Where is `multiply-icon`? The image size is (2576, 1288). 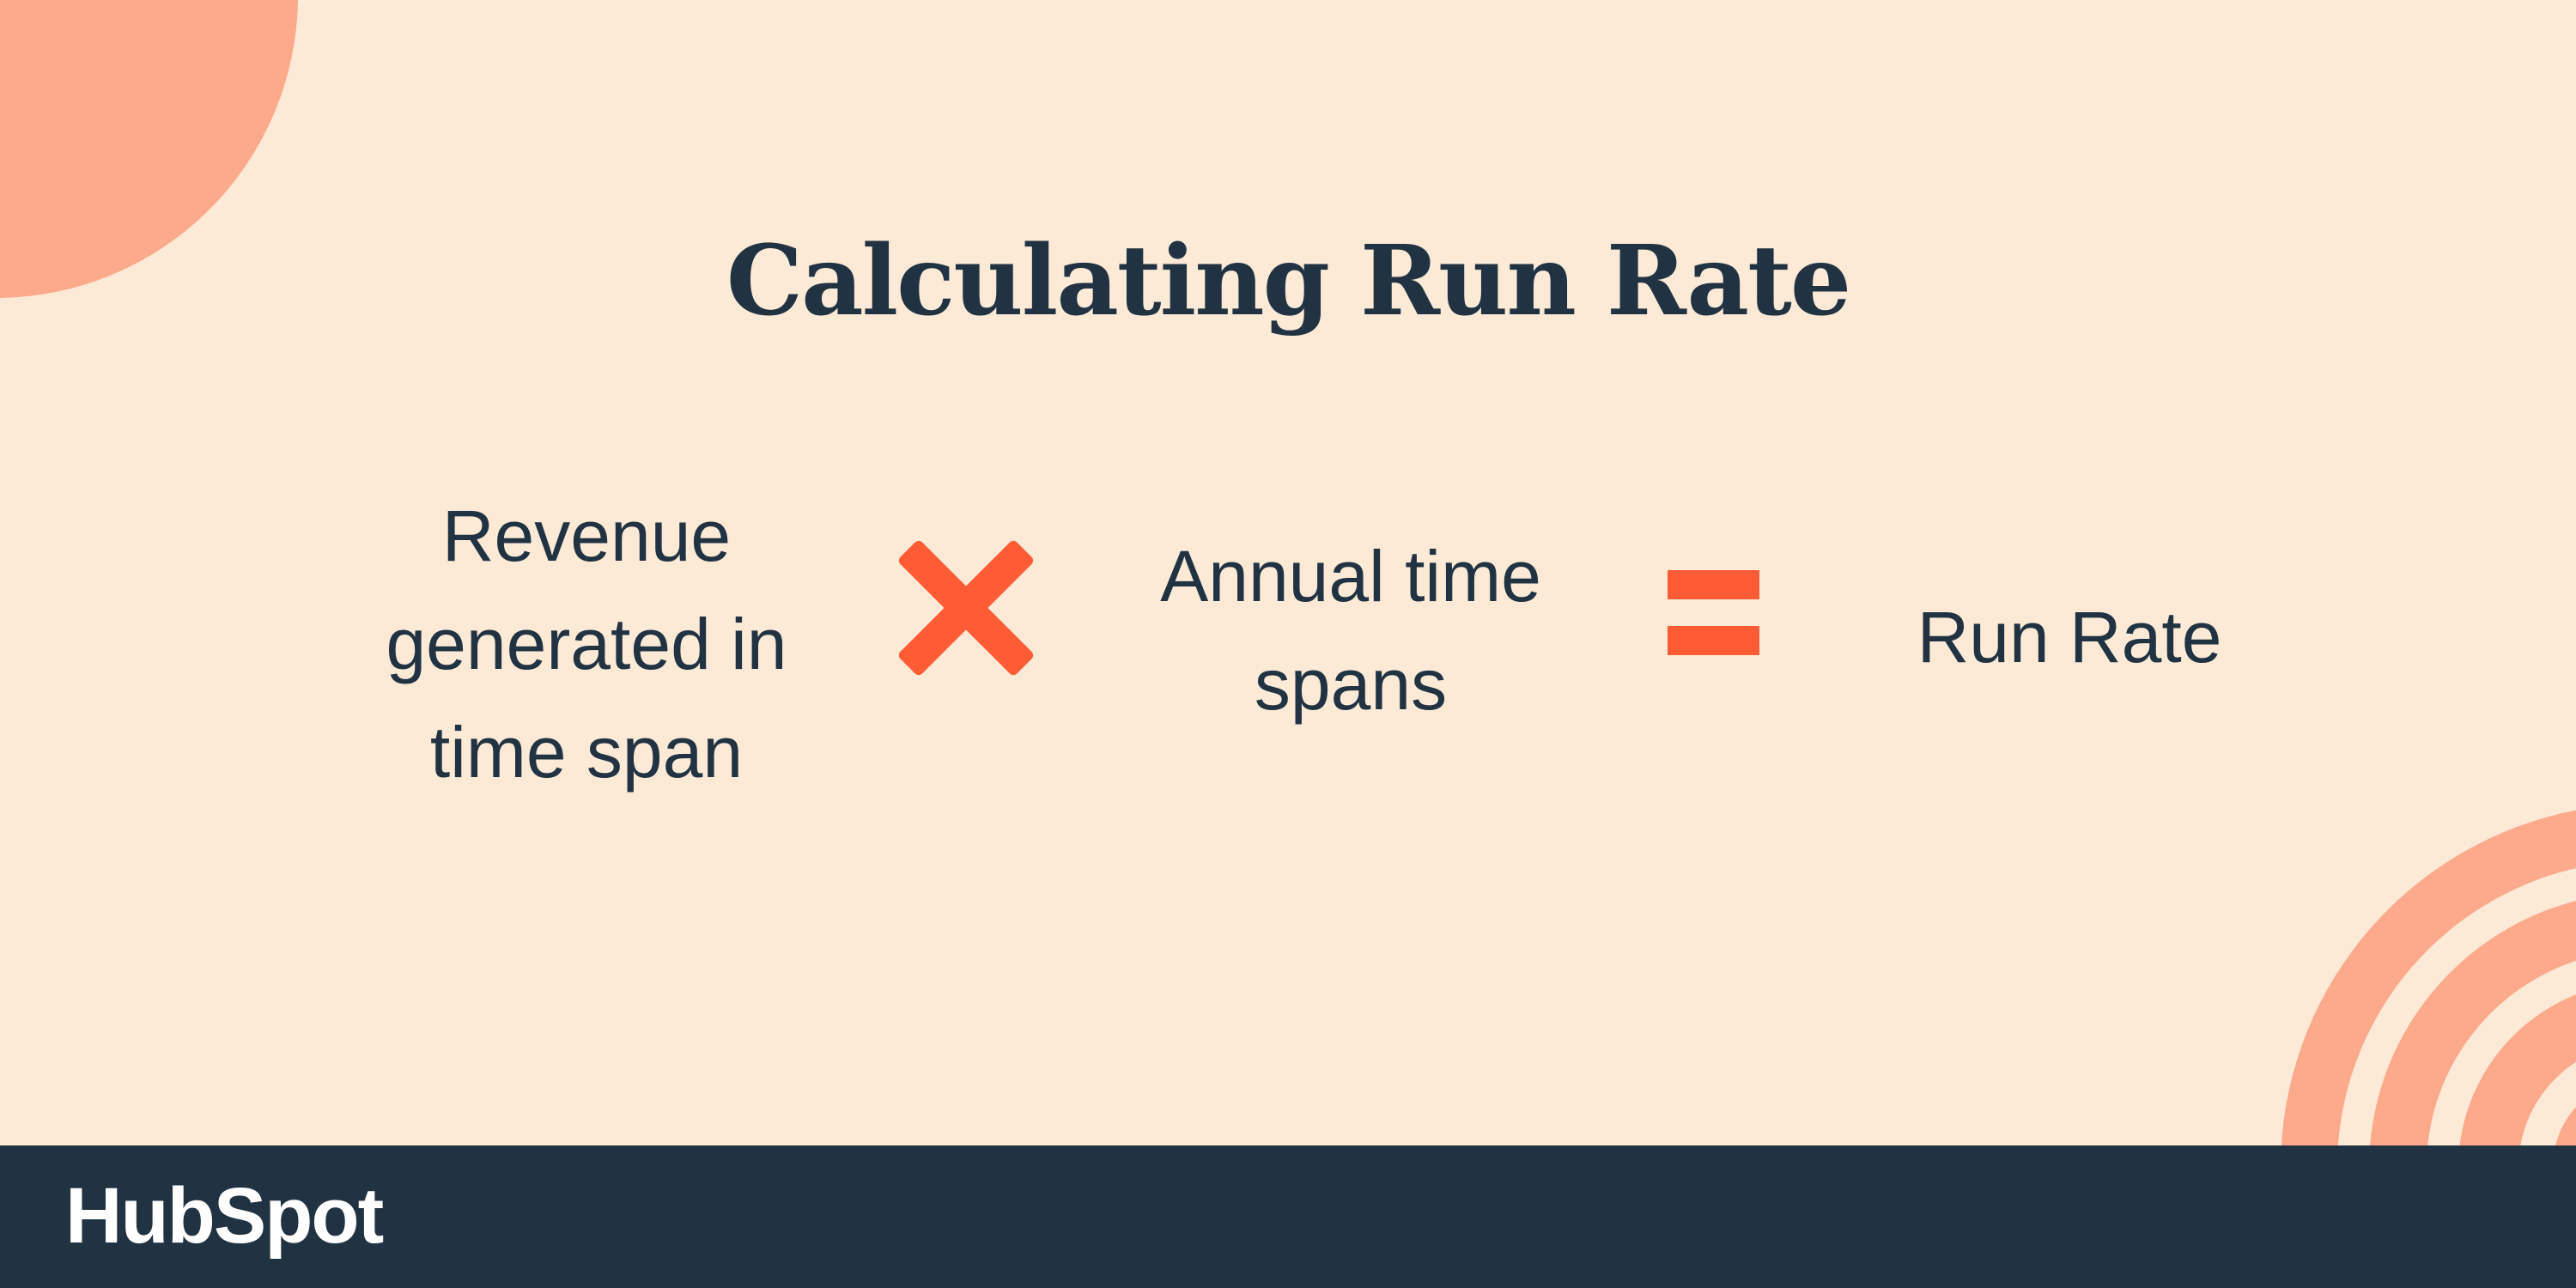
multiply-icon is located at coordinates (966, 608).